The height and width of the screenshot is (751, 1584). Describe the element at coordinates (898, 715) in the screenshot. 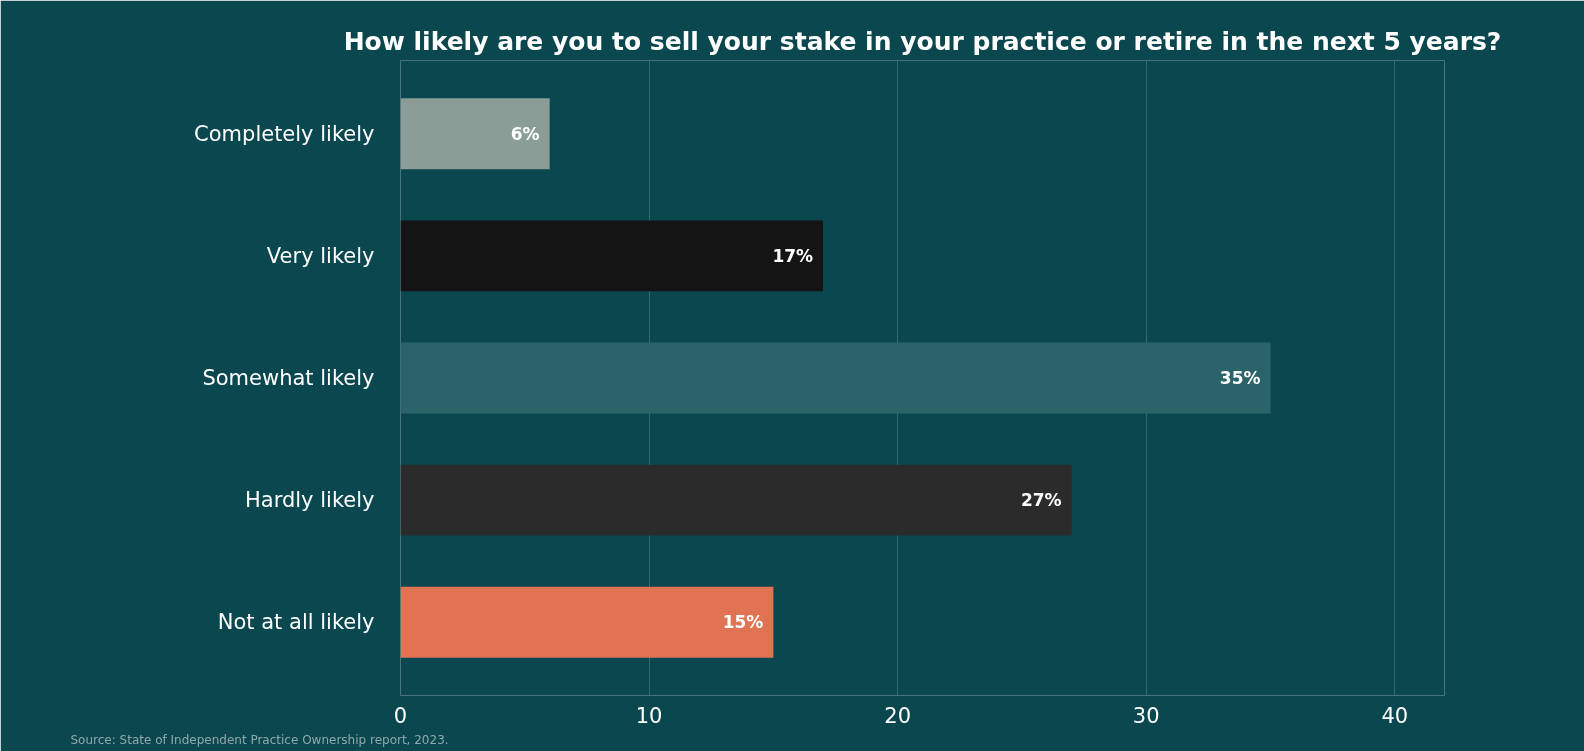

I see `x-tick-label: 20` at that location.